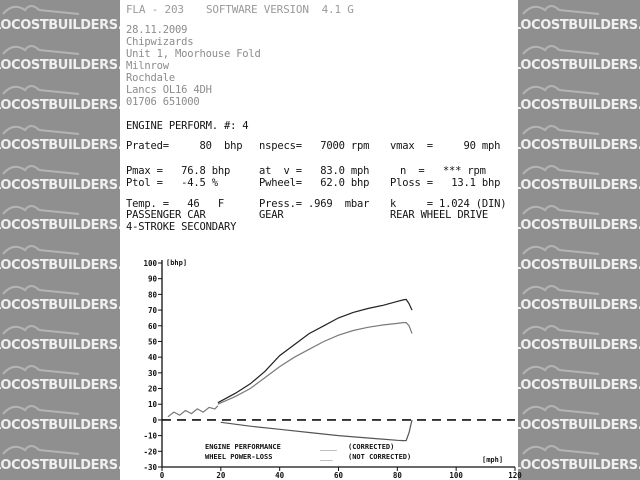  I want to click on x-tick-label: 40, so click(280, 475).